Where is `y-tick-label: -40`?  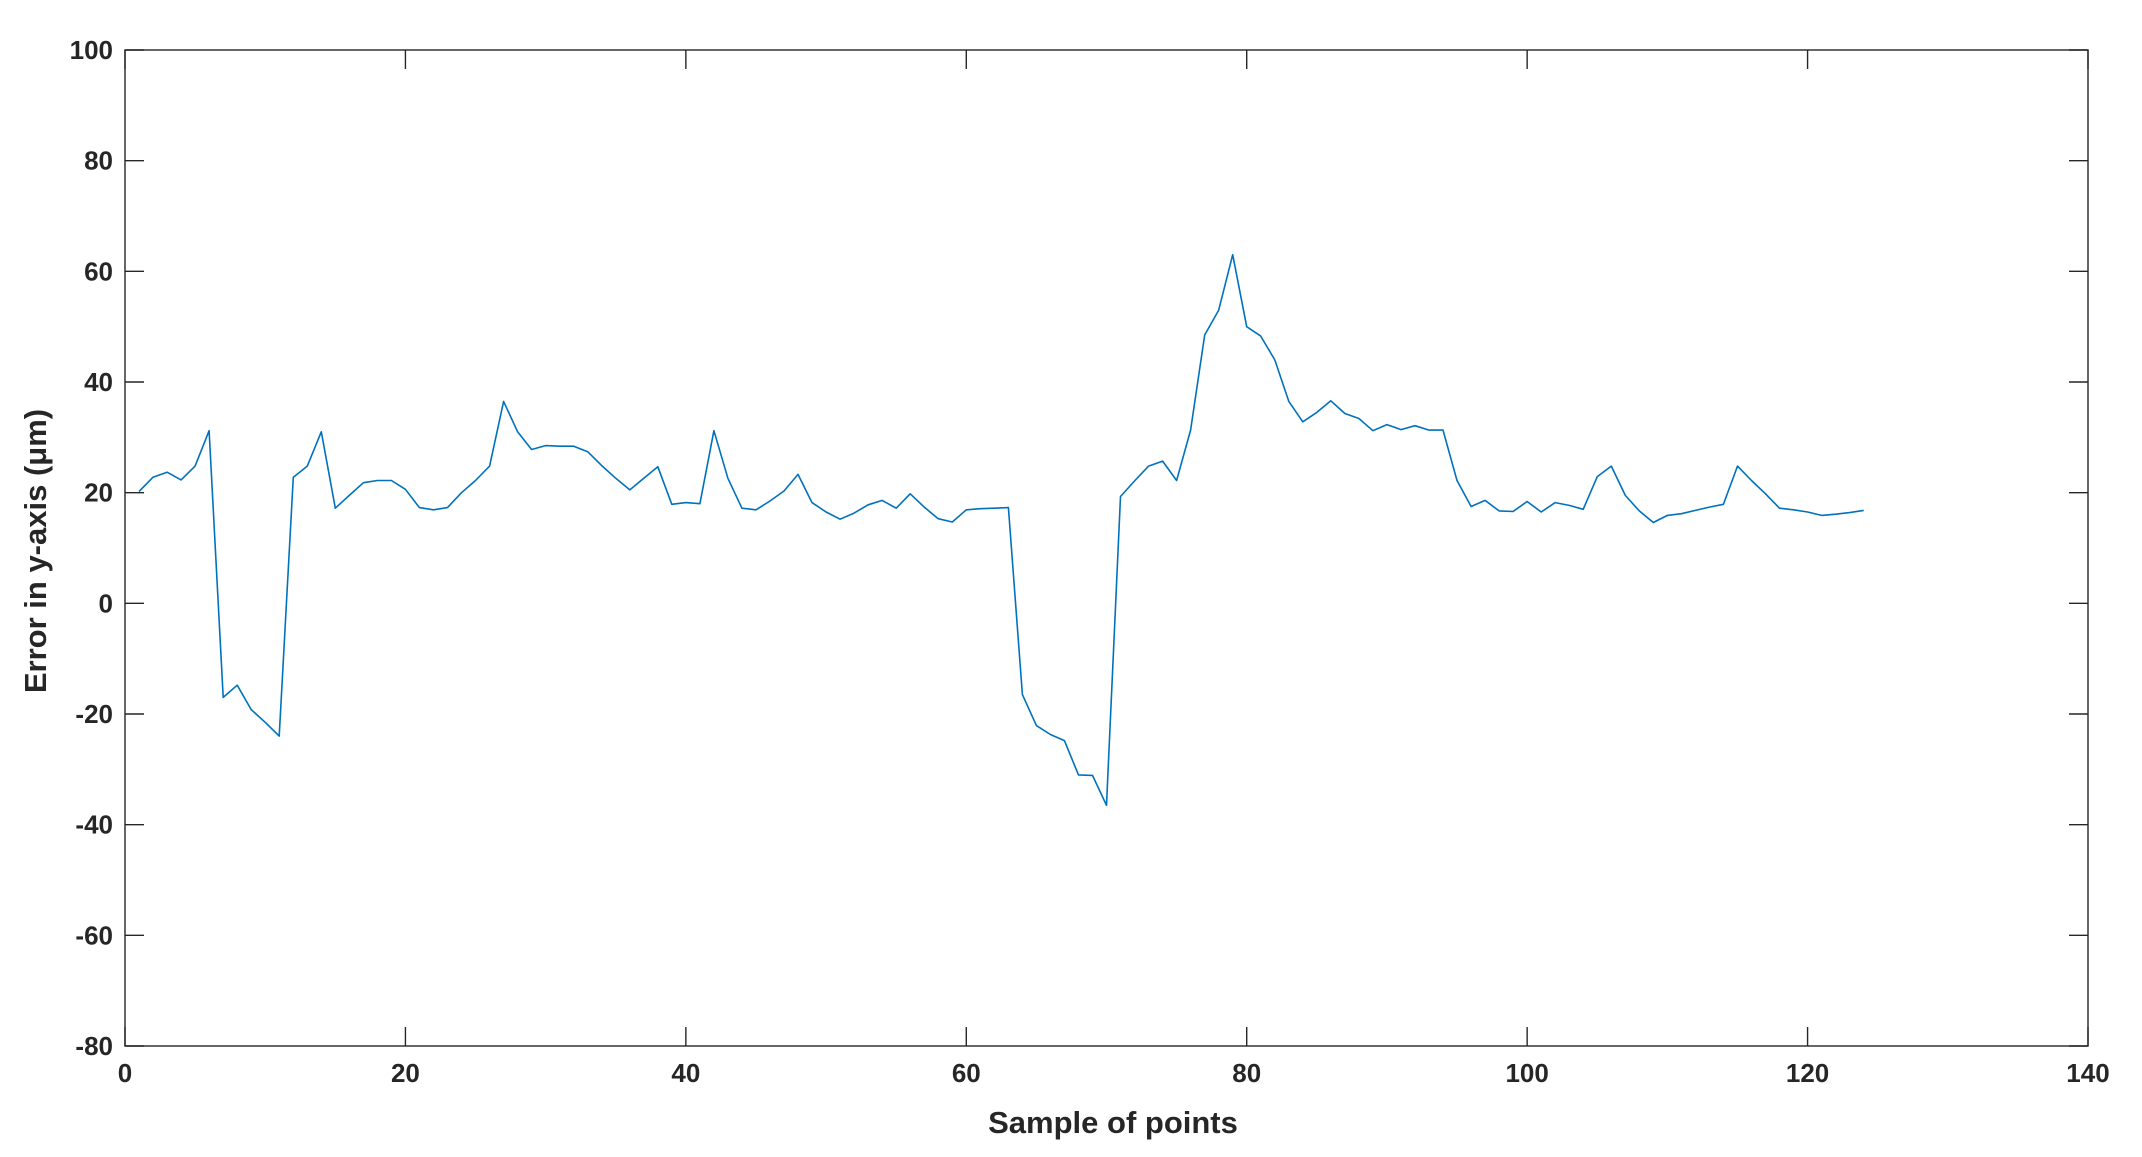
y-tick-label: -40 is located at coordinates (94, 825).